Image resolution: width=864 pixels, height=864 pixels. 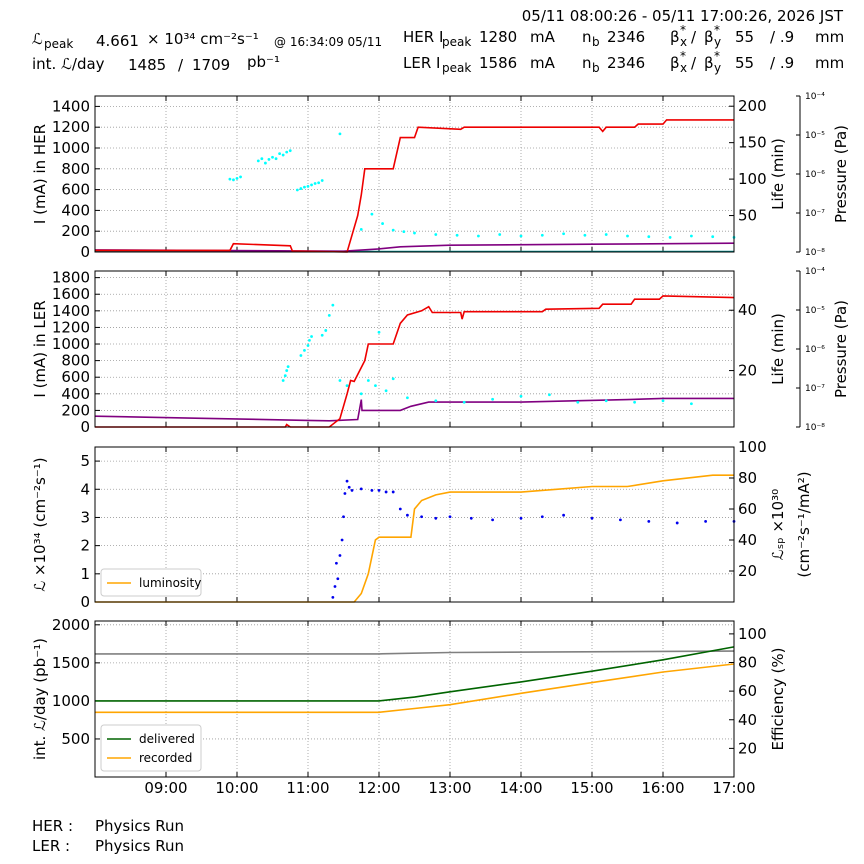 What do you see at coordinates (782, 63) in the screenshot?
I see `beta-y-value: / .9` at bounding box center [782, 63].